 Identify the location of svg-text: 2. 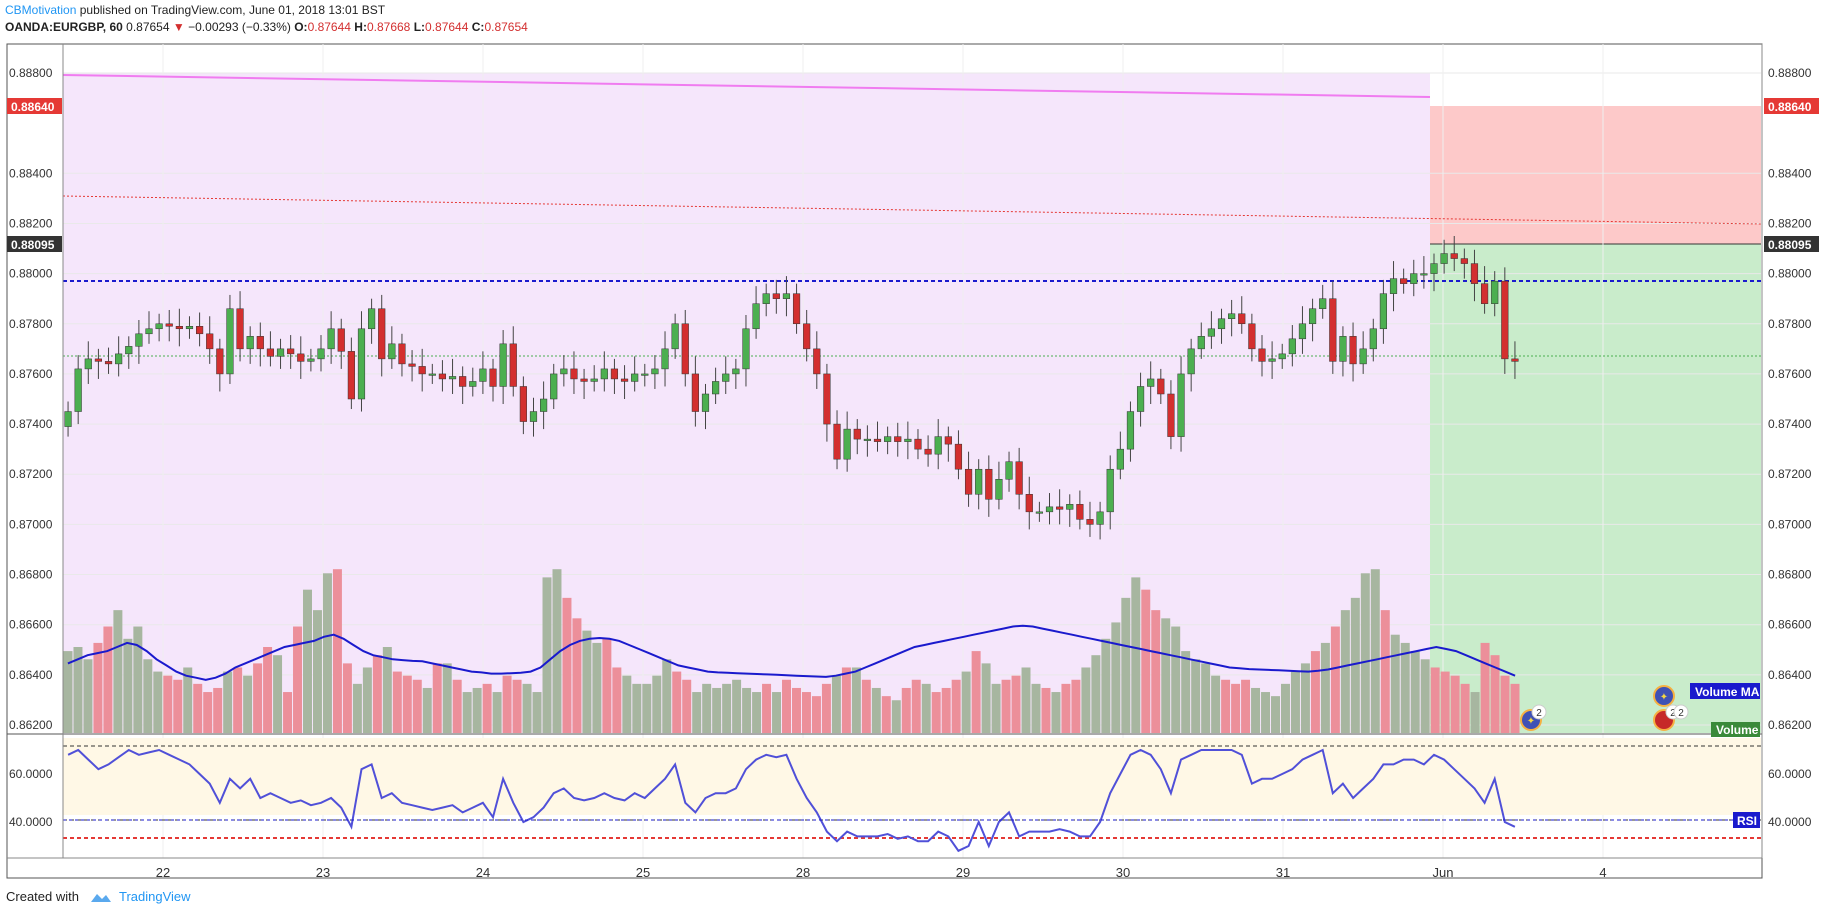
(1681, 713).